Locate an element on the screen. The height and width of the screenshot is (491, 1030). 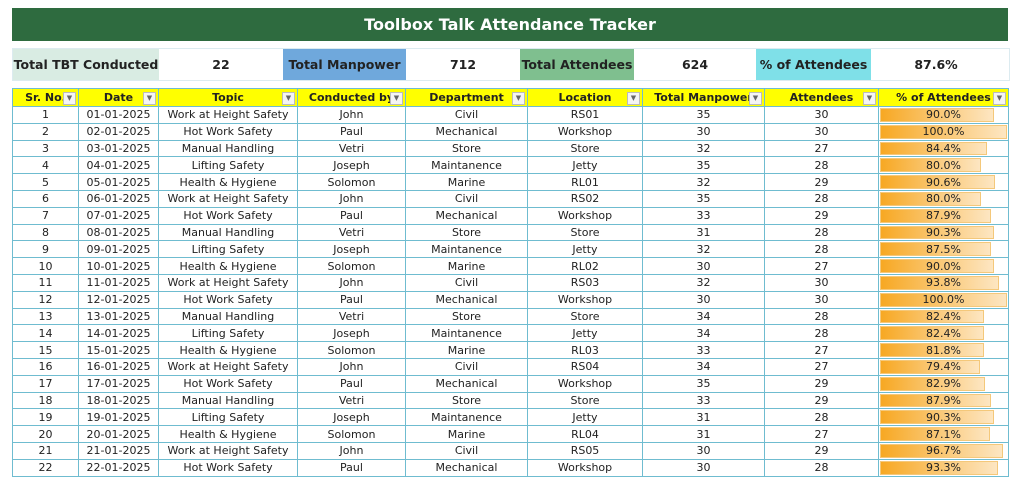
table-cell: 1 is located at coordinates (45, 115).